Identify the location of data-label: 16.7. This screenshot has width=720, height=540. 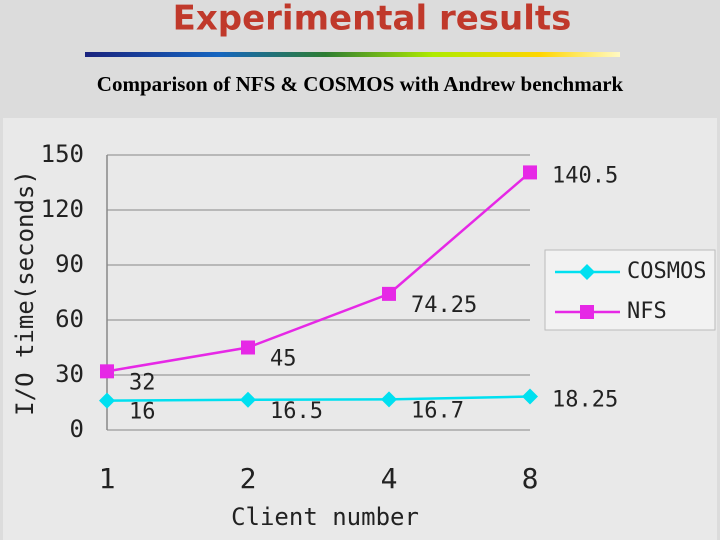
(437, 410).